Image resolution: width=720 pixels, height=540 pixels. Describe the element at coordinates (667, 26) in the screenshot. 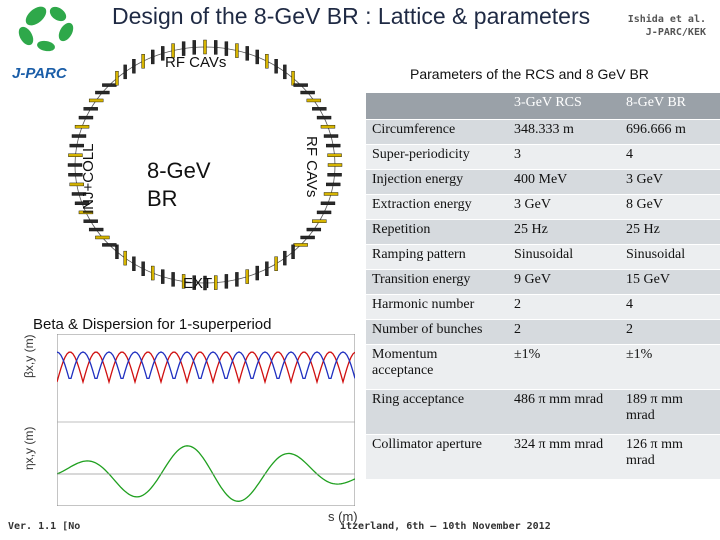

I see `author-credit: Ishida et al. J-PARC/KEK` at that location.